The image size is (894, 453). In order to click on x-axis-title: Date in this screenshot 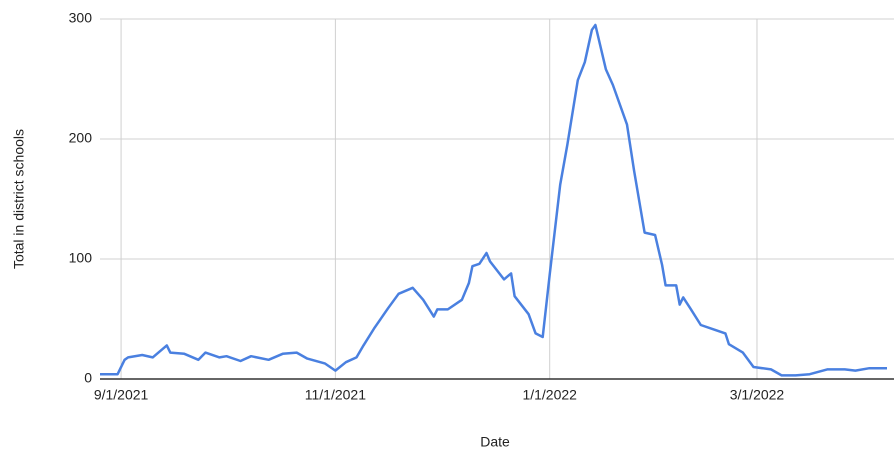, I will do `click(495, 442)`.